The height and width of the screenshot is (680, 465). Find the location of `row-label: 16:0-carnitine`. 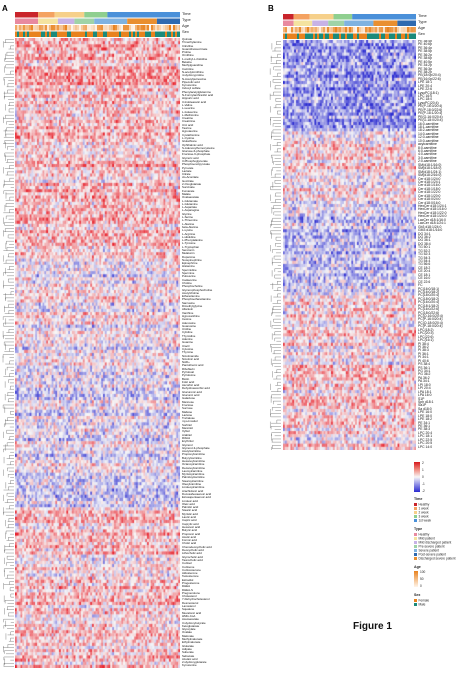

row-label: 16:0-carnitine is located at coordinates (428, 123).